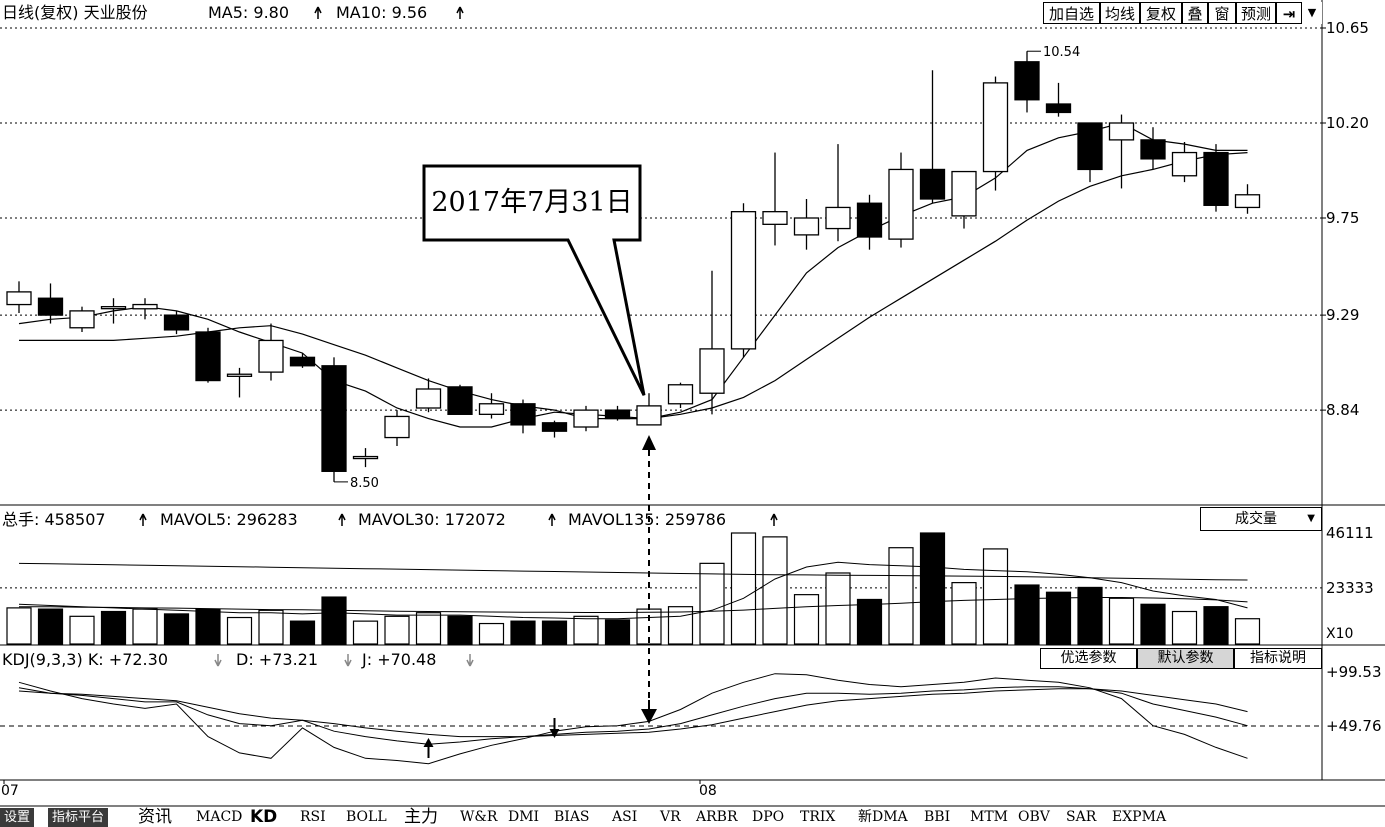 The width and height of the screenshot is (1385, 827). Describe the element at coordinates (479, 817) in the screenshot. I see `tab-wr: W&R` at that location.